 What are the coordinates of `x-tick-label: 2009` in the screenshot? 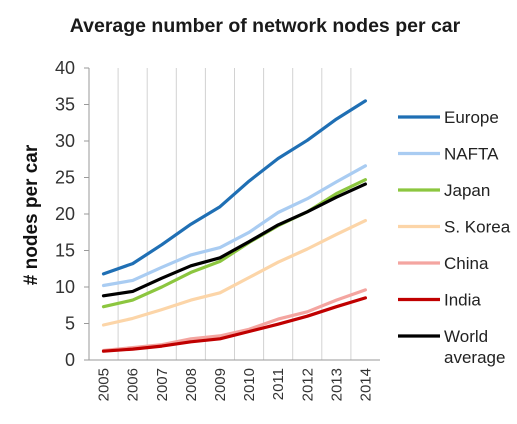 It's located at (220, 384).